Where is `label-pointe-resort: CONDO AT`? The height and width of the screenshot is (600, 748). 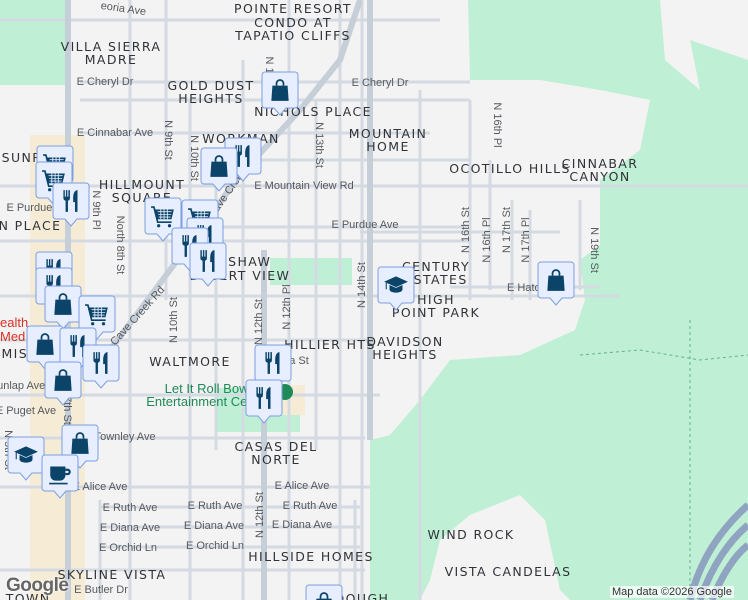
label-pointe-resort: CONDO AT is located at coordinates (293, 22).